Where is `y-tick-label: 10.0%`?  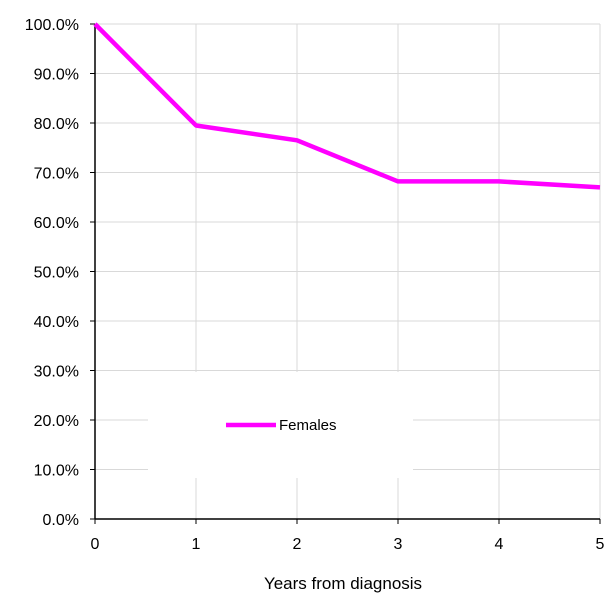 y-tick-label: 10.0% is located at coordinates (56, 471).